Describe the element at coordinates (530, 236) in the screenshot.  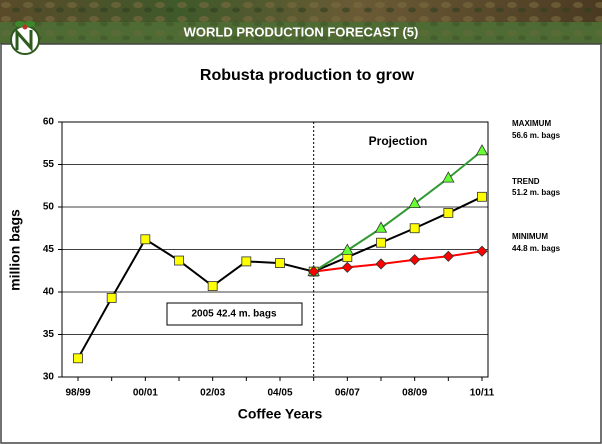
I see `annotation: MINIMUM` at that location.